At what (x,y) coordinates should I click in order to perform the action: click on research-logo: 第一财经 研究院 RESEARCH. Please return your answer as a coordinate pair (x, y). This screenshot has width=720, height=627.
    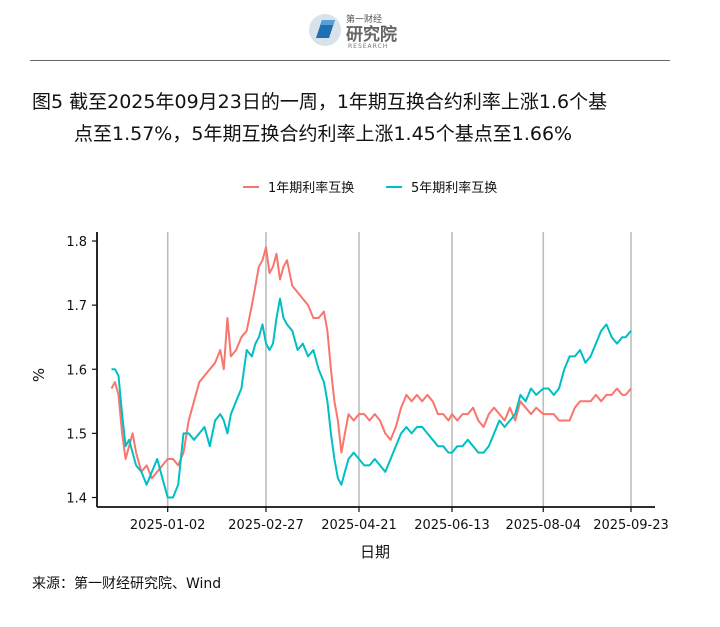
    Looking at the image, I should click on (353, 31).